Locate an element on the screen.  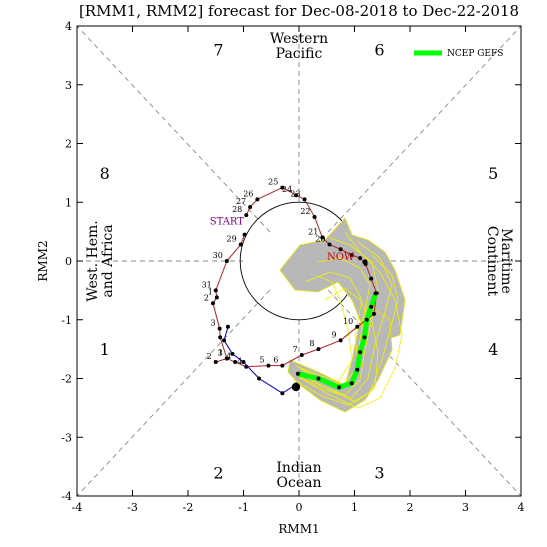
y-tick-label: -3 is located at coordinates (66, 437).